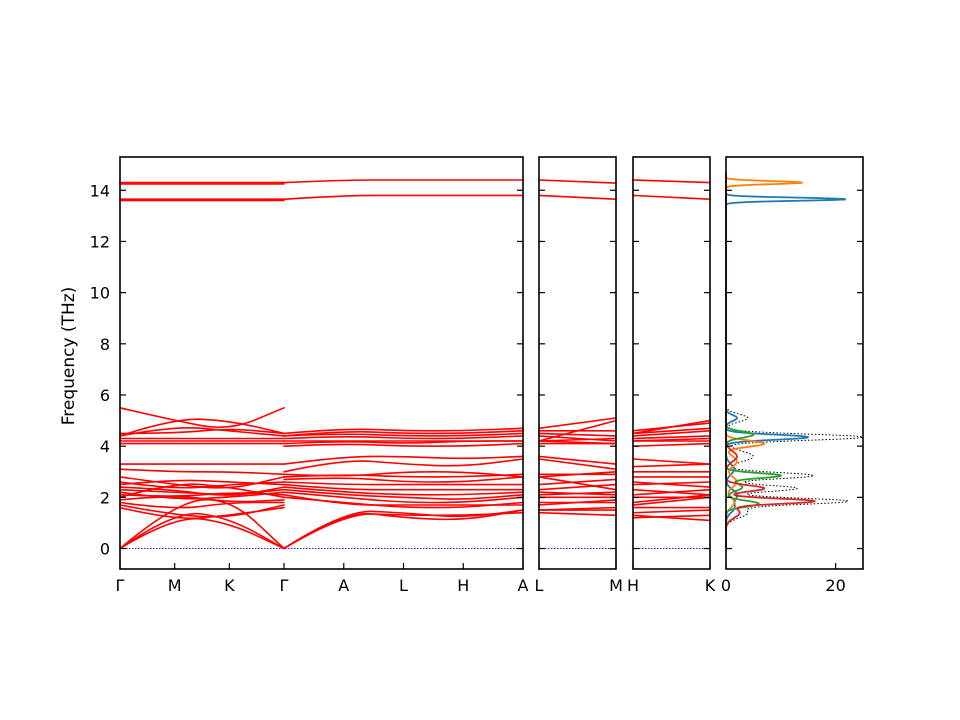 This screenshot has width=960, height=720. What do you see at coordinates (105, 446) in the screenshot?
I see `y-tick-label-4: 4` at bounding box center [105, 446].